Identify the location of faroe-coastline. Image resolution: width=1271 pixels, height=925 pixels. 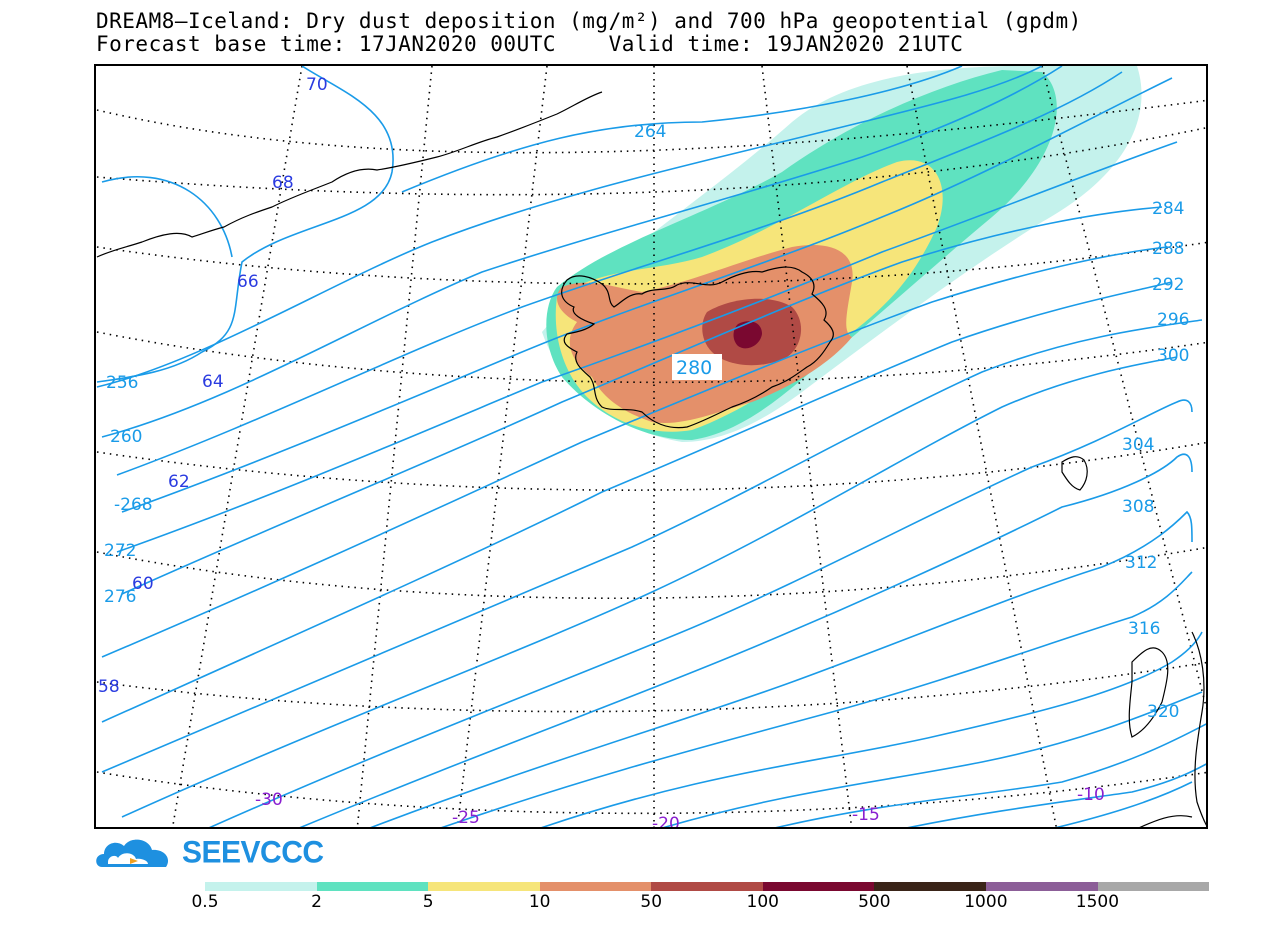
(1074, 473).